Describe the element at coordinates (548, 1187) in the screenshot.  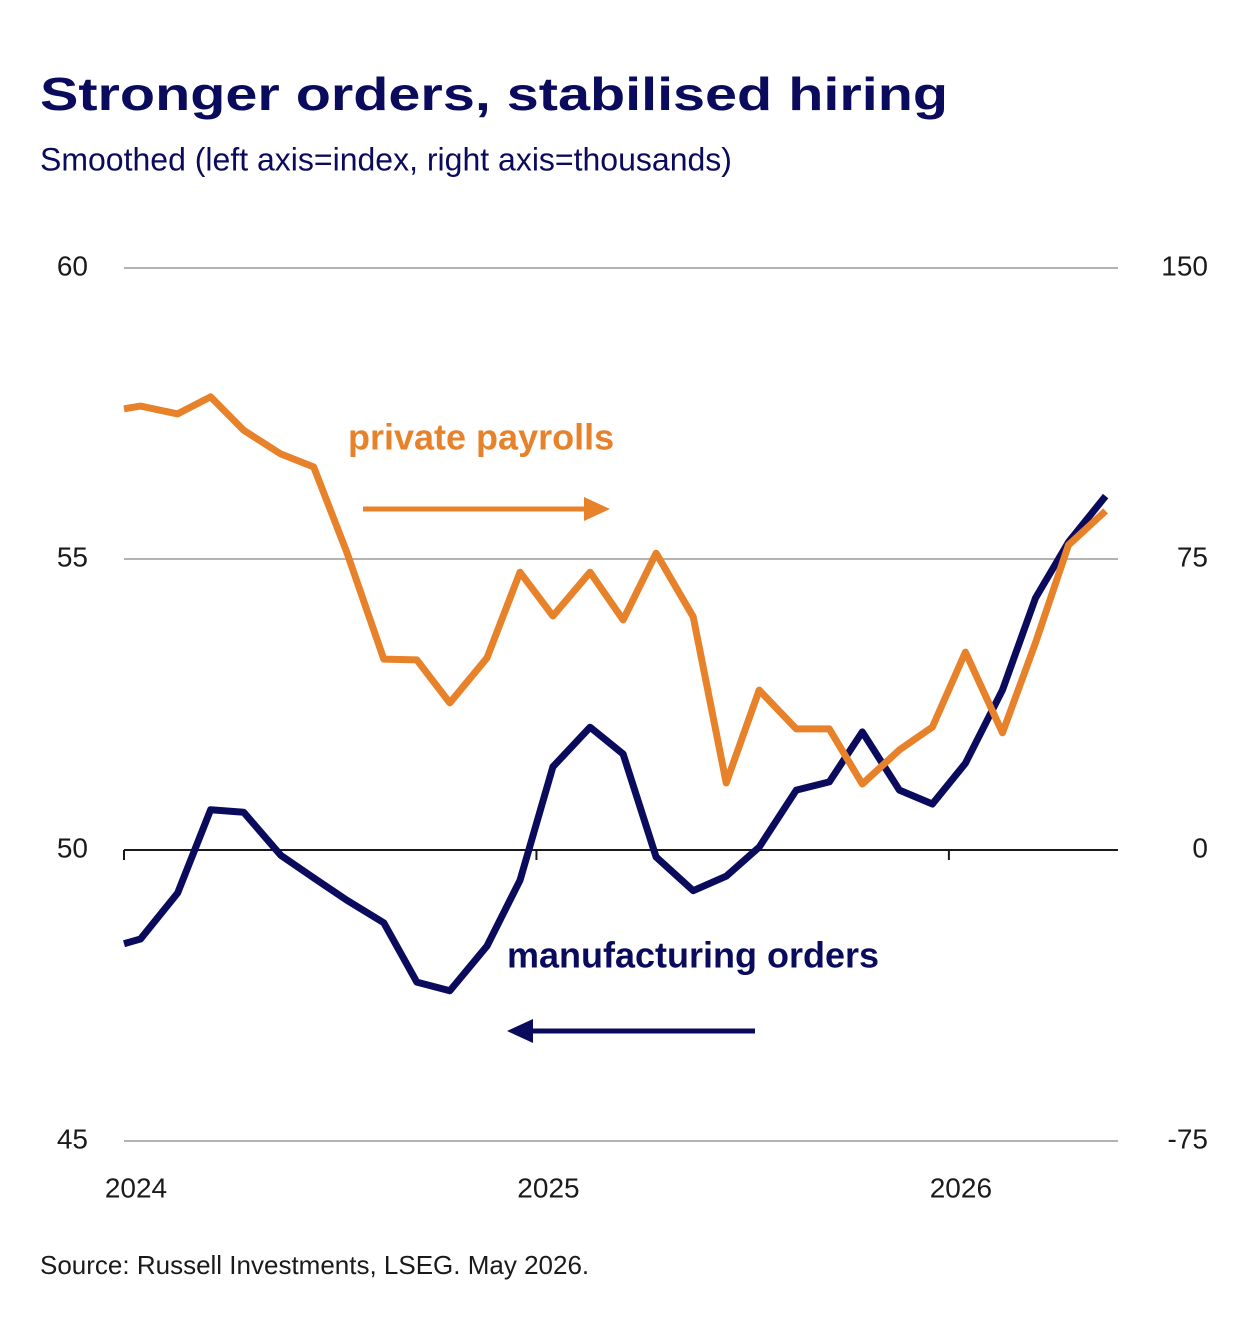
I see `x-tick-label: 2025` at that location.